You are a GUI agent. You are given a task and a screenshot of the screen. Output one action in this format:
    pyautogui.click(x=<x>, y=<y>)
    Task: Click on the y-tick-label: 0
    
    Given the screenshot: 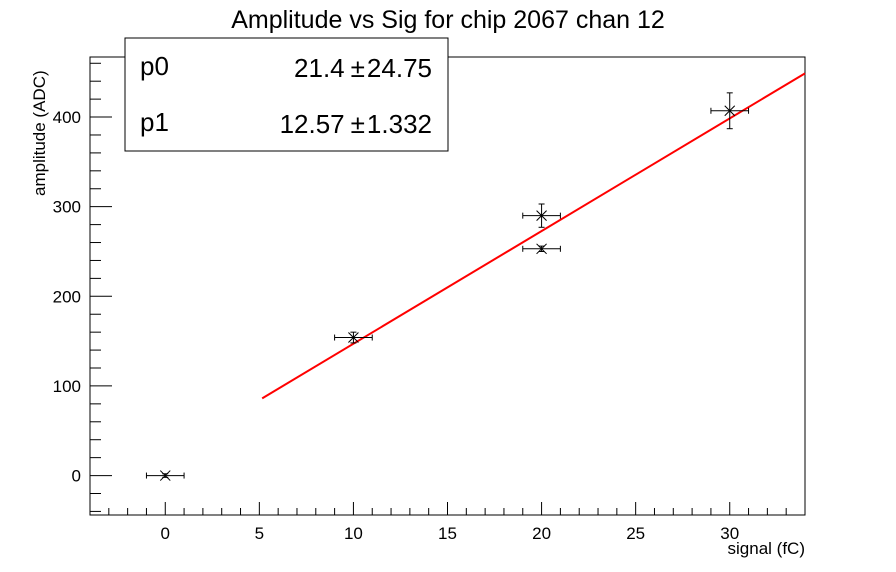 What is the action you would take?
    pyautogui.click(x=76, y=476)
    